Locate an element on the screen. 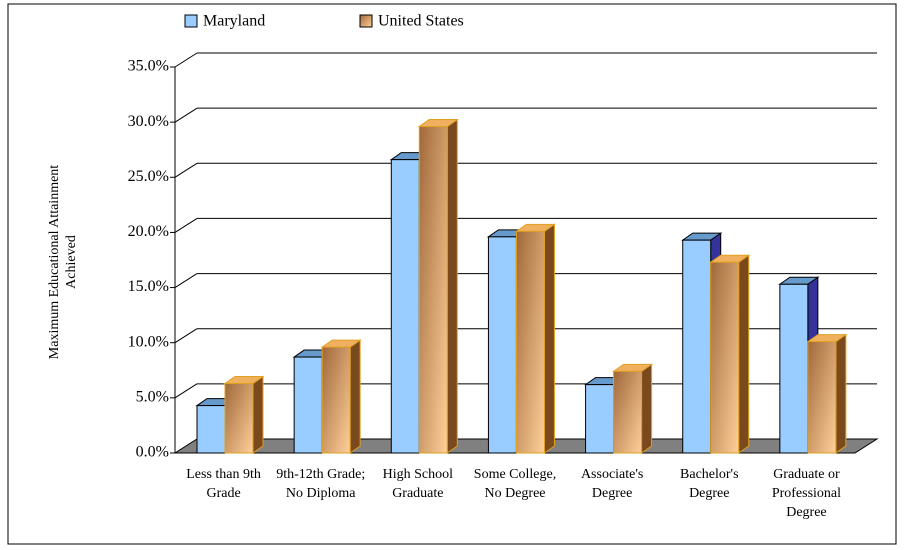  y-tick-label: 30.0% is located at coordinates (148, 121).